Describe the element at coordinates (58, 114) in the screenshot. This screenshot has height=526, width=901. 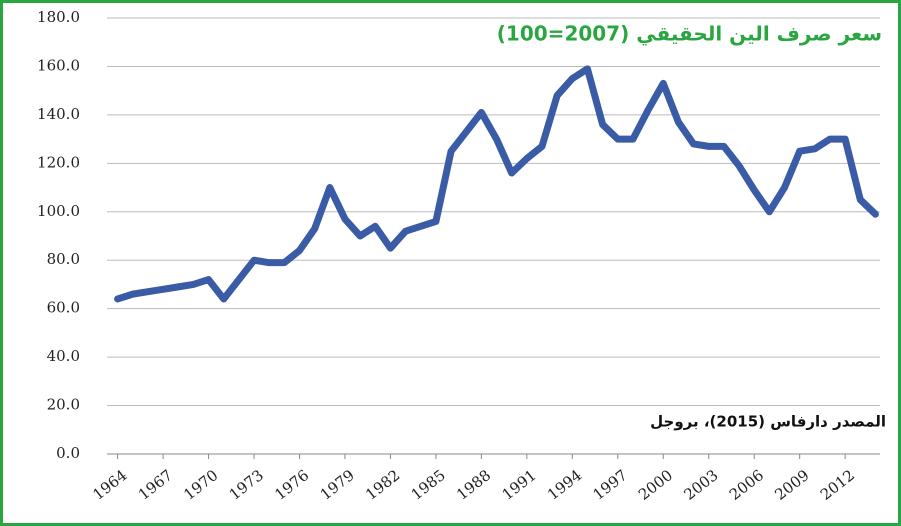
I see `y-tick-label: 140.0` at that location.